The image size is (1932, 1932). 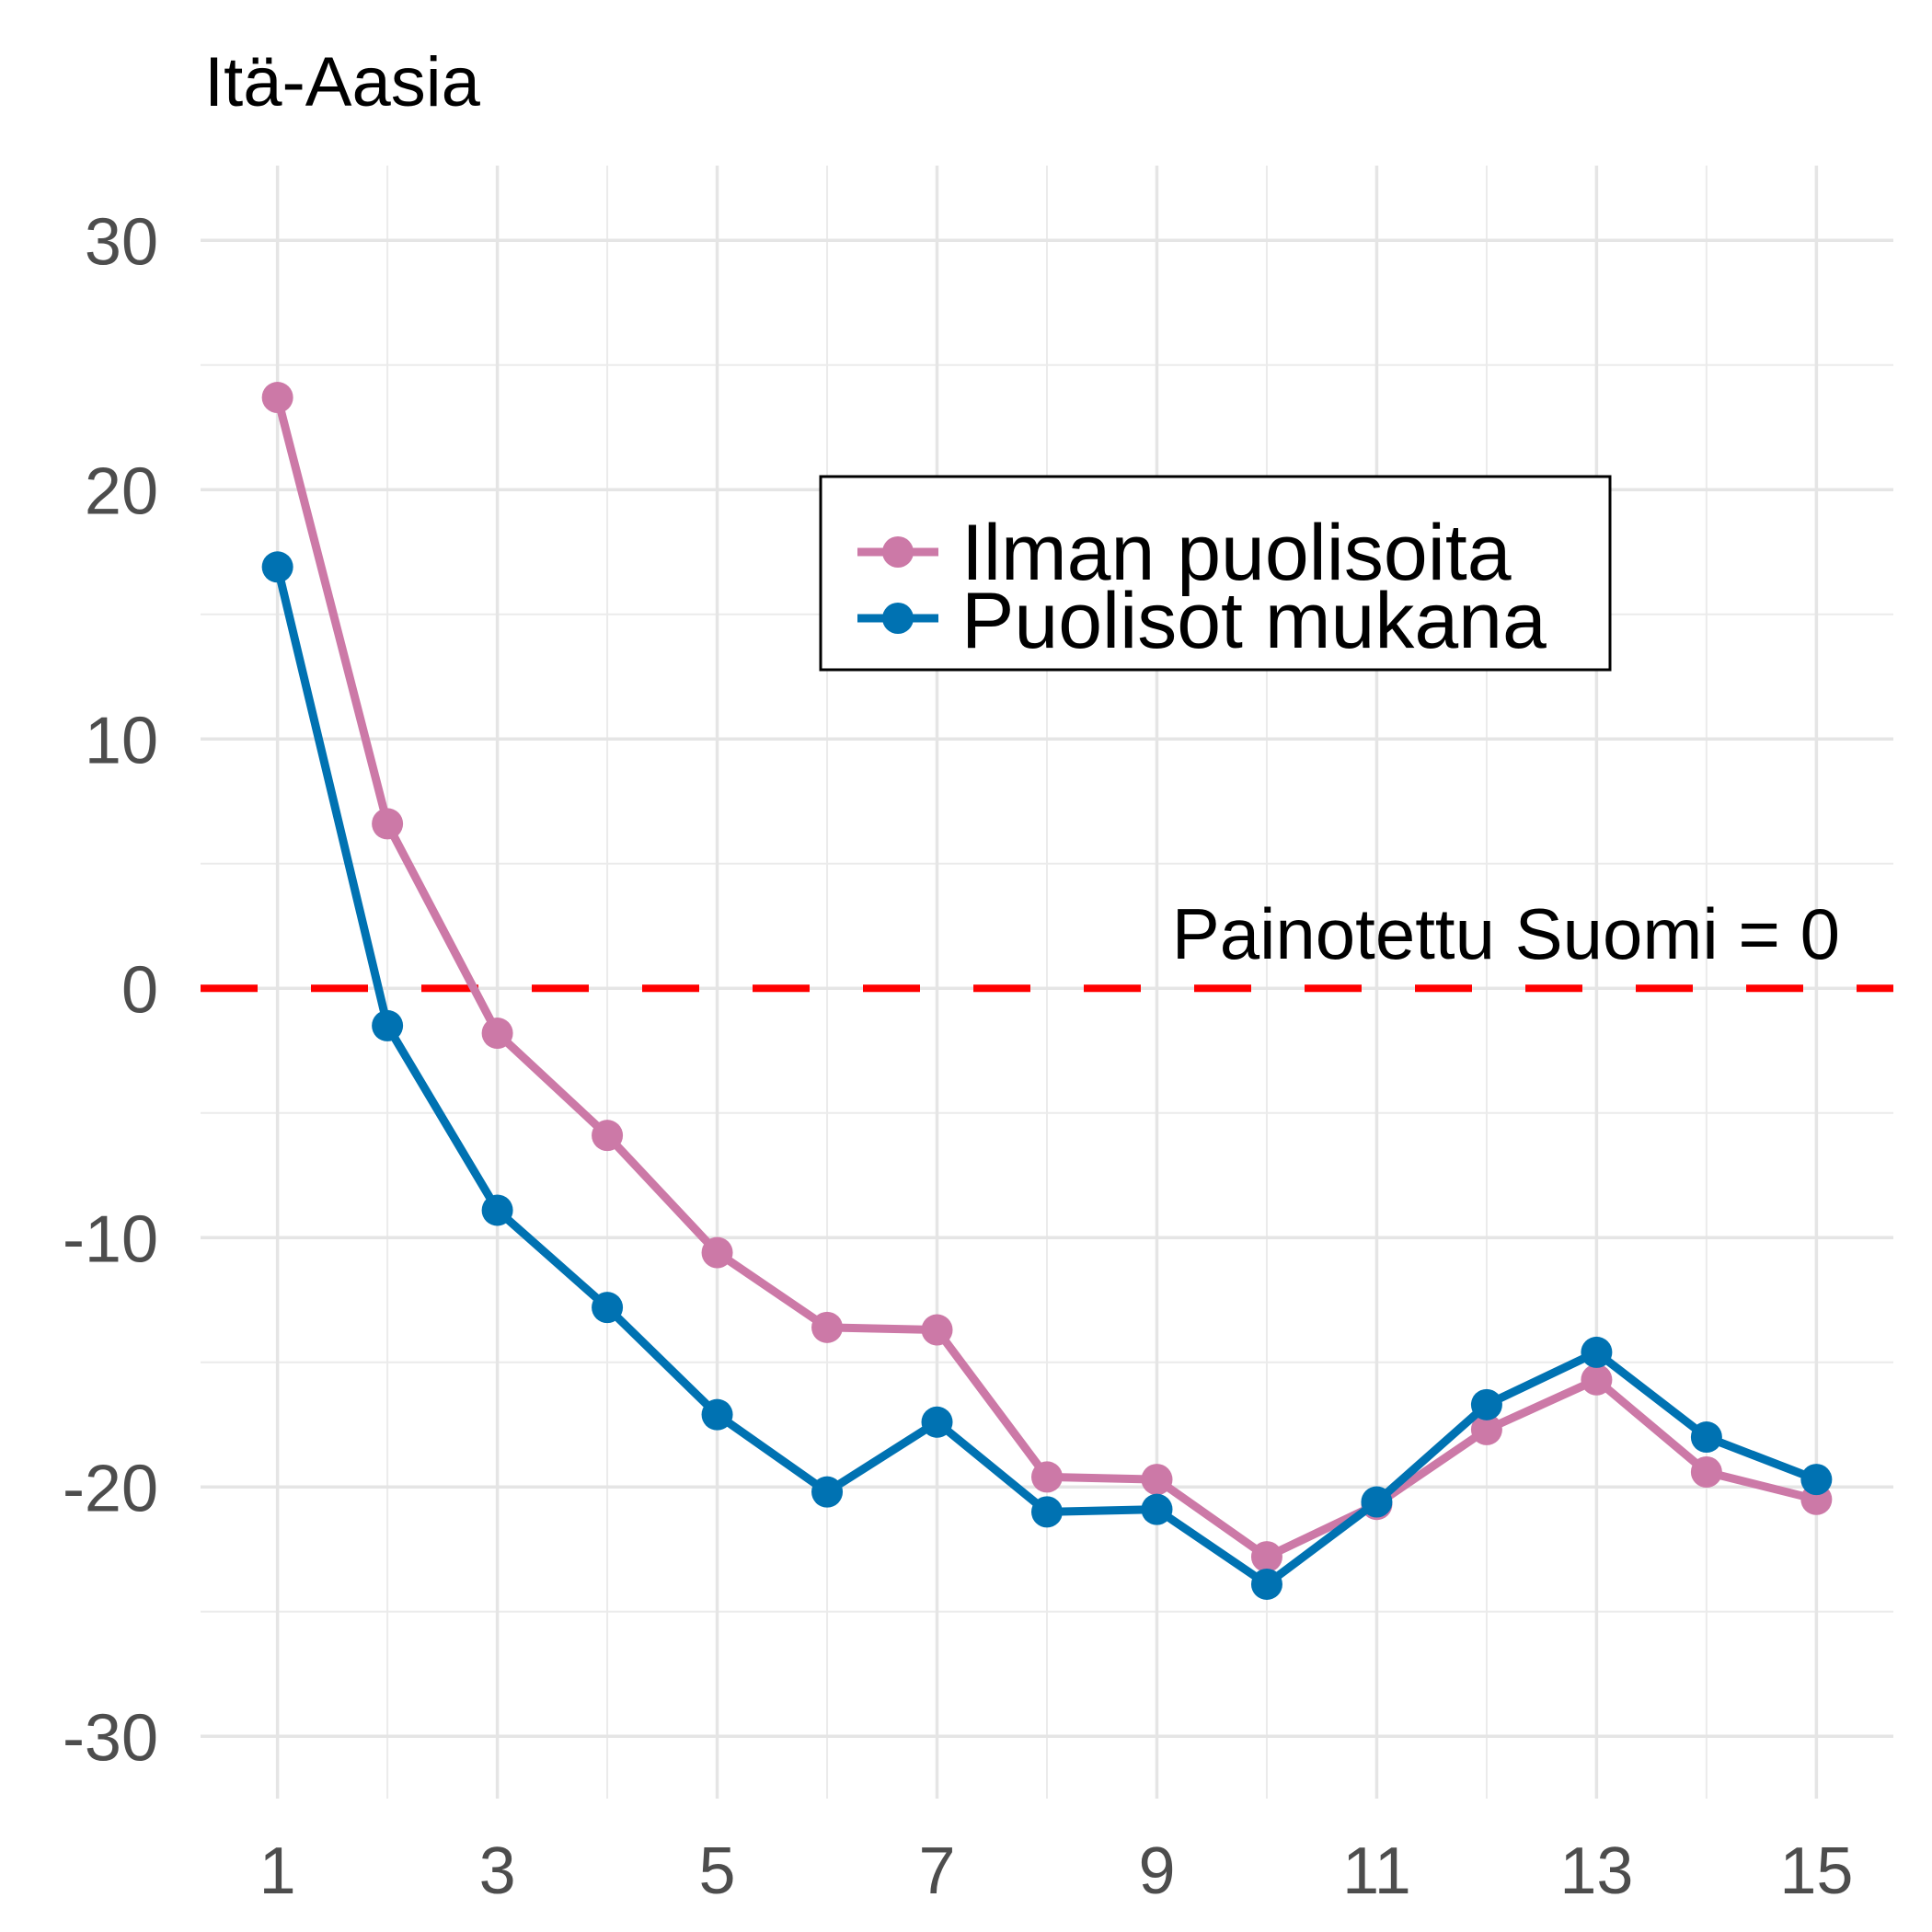 I want to click on data-point-s0-x13, so click(x=1597, y=1379).